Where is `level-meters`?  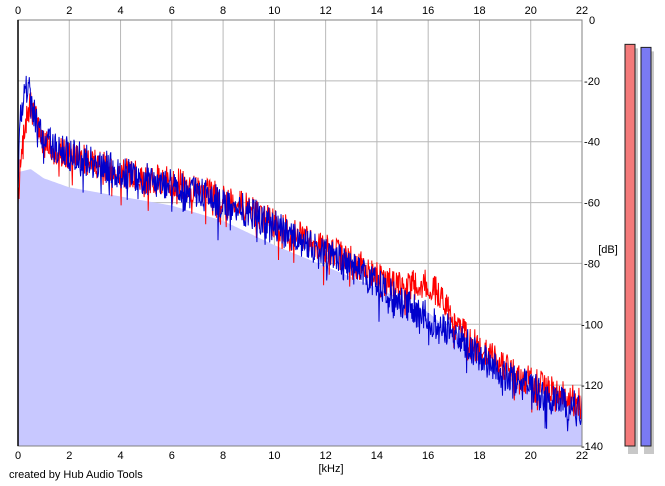
level-meters is located at coordinates (639, 249).